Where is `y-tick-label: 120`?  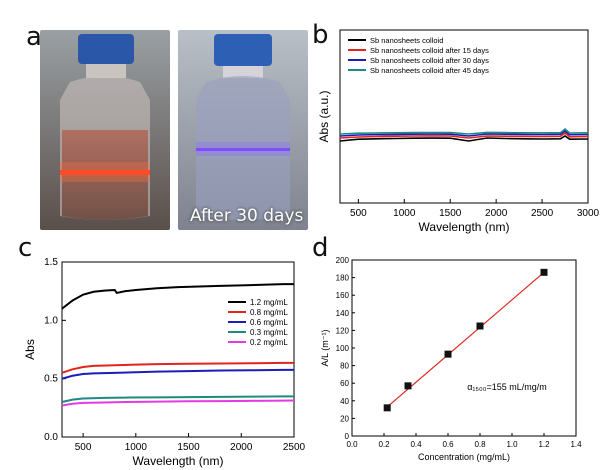 y-tick-label: 120 is located at coordinates (343, 330).